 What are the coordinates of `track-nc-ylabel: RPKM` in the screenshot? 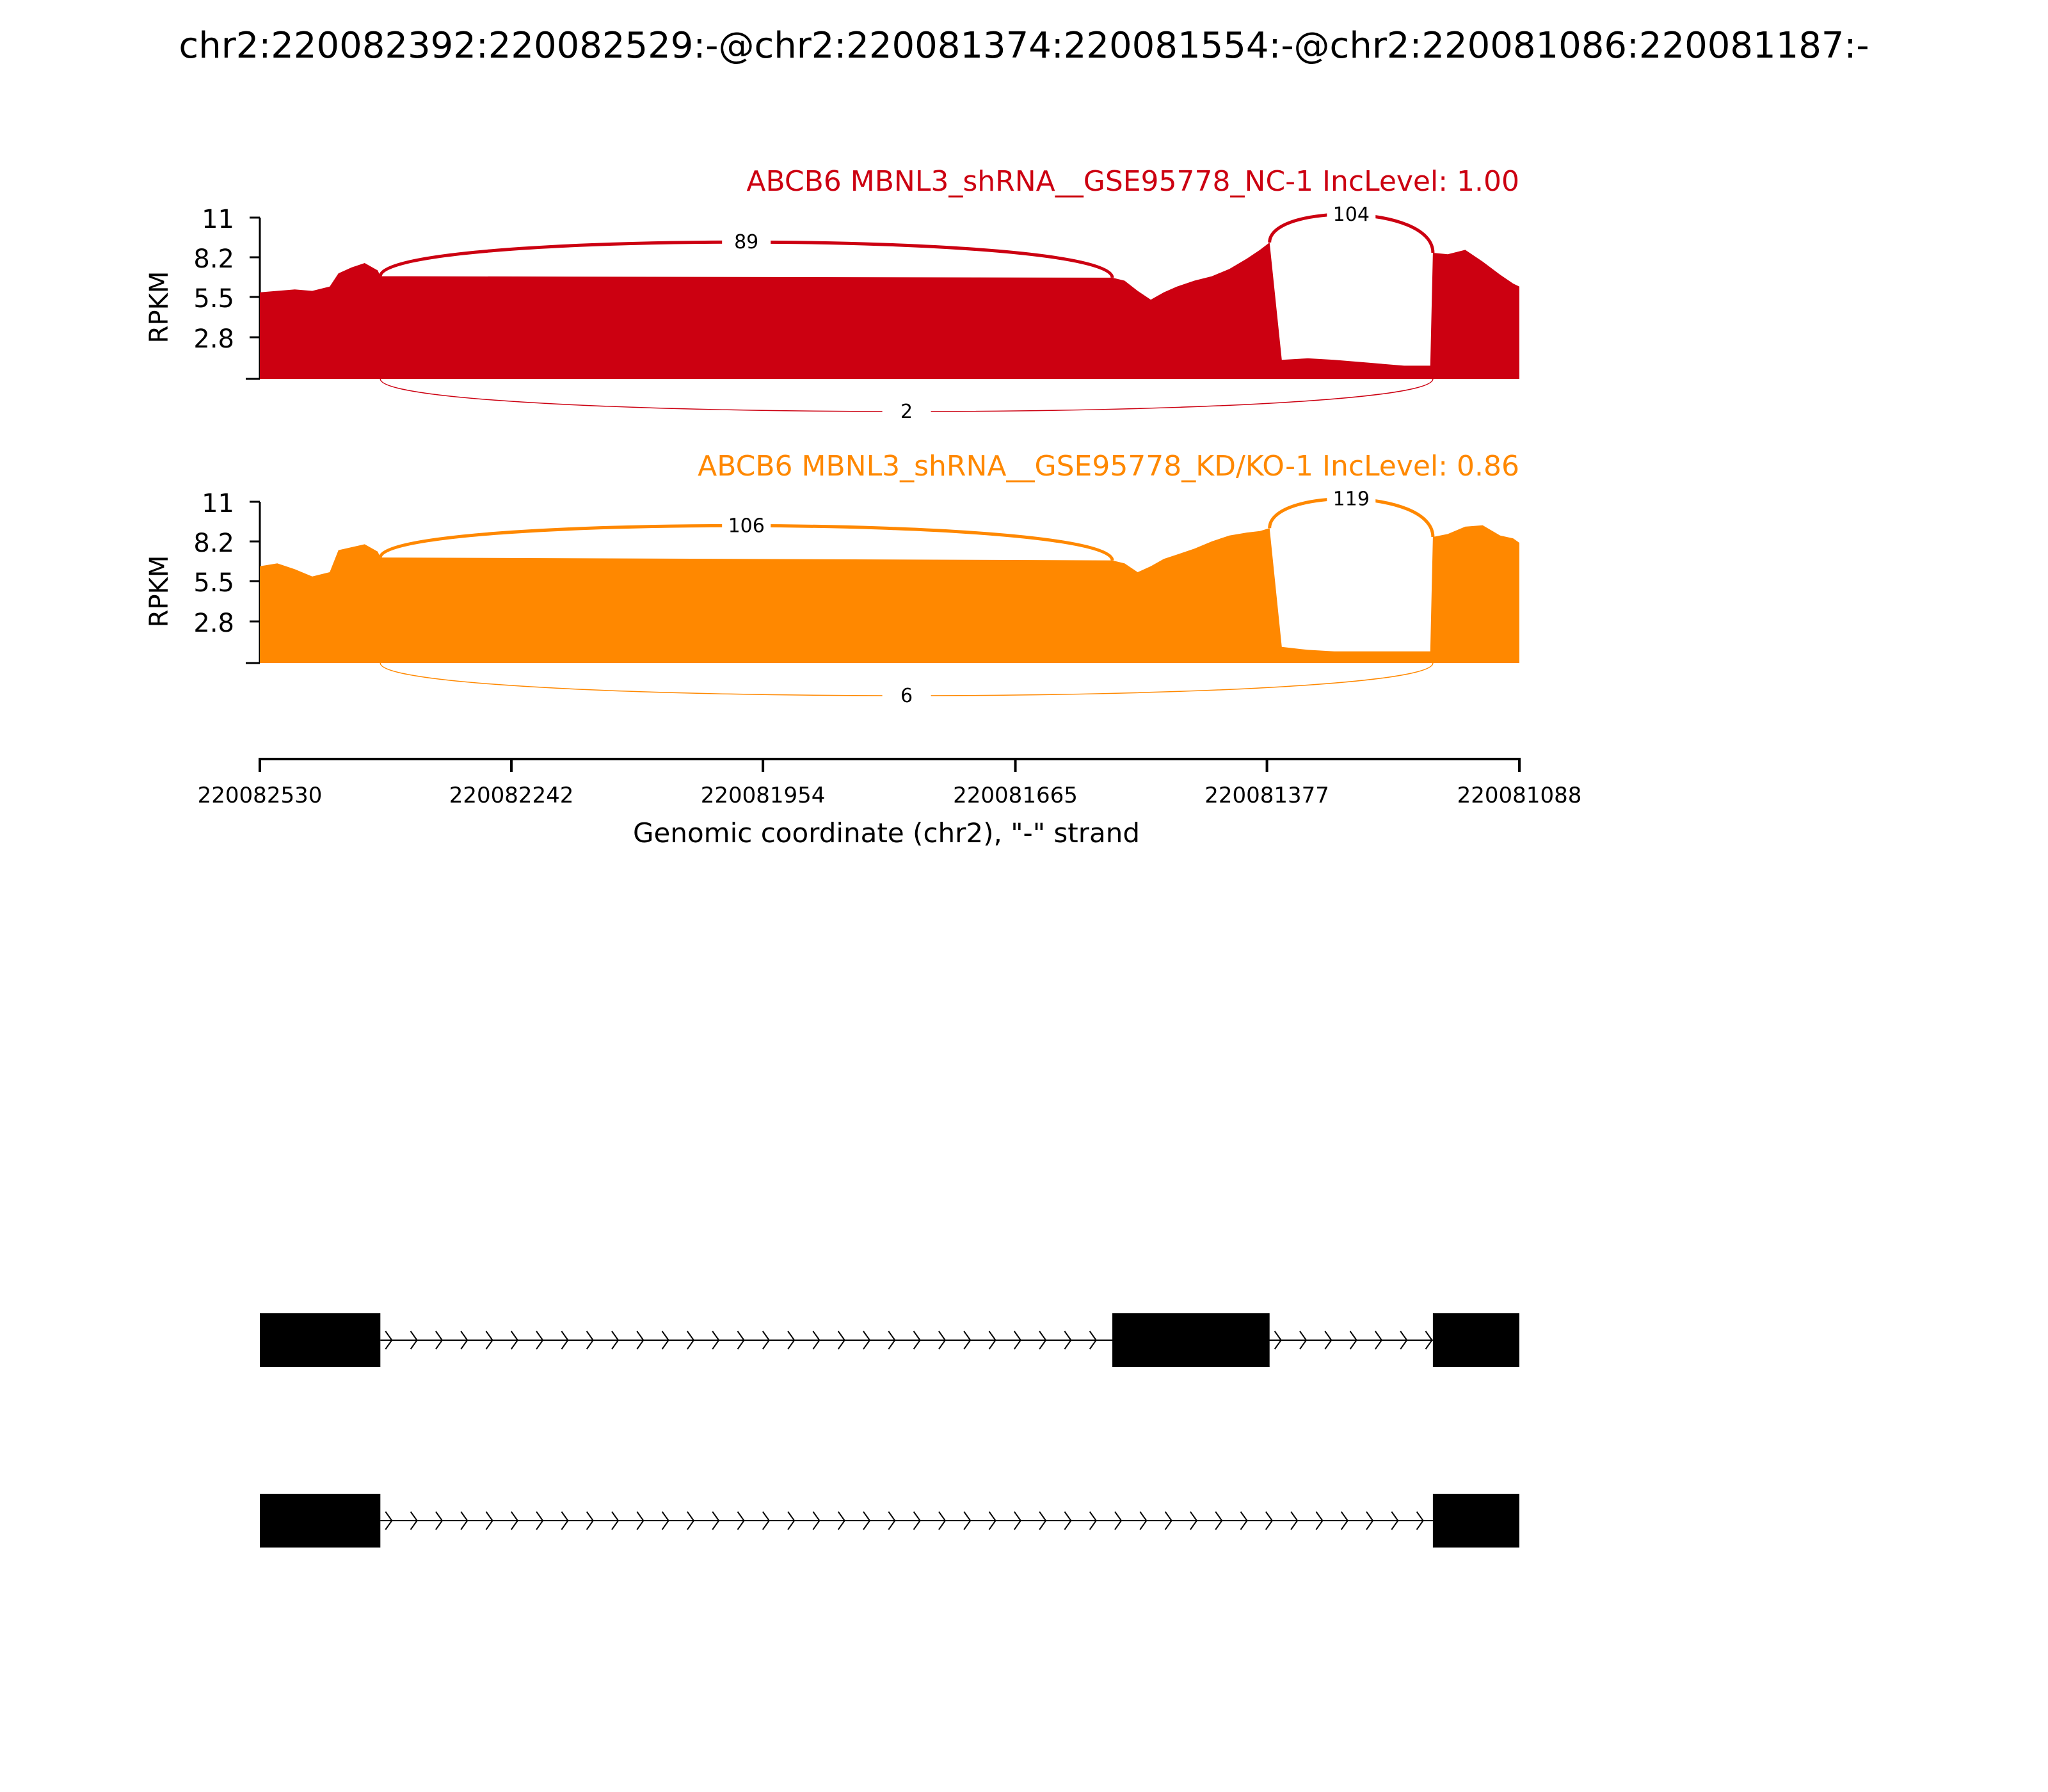 It's located at (159, 307).